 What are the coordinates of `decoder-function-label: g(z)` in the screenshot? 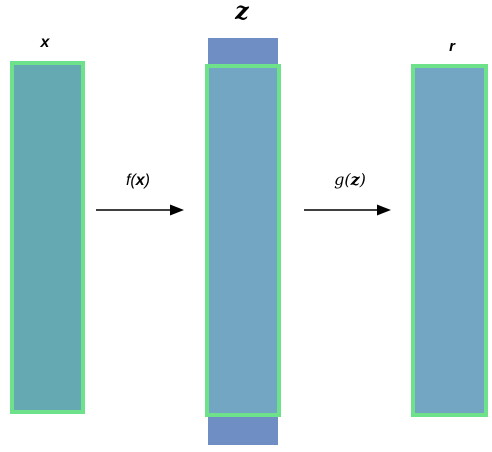 It's located at (350, 179).